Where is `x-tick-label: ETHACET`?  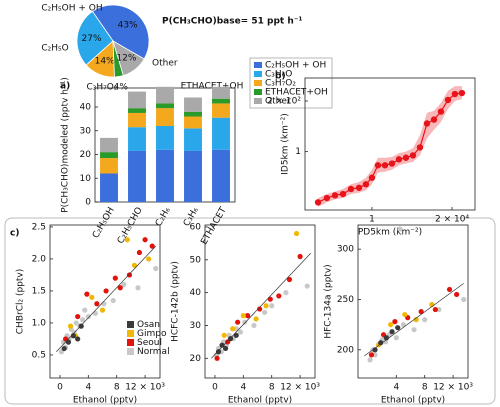
x-tick-label: ETHACET is located at coordinates (214, 225).